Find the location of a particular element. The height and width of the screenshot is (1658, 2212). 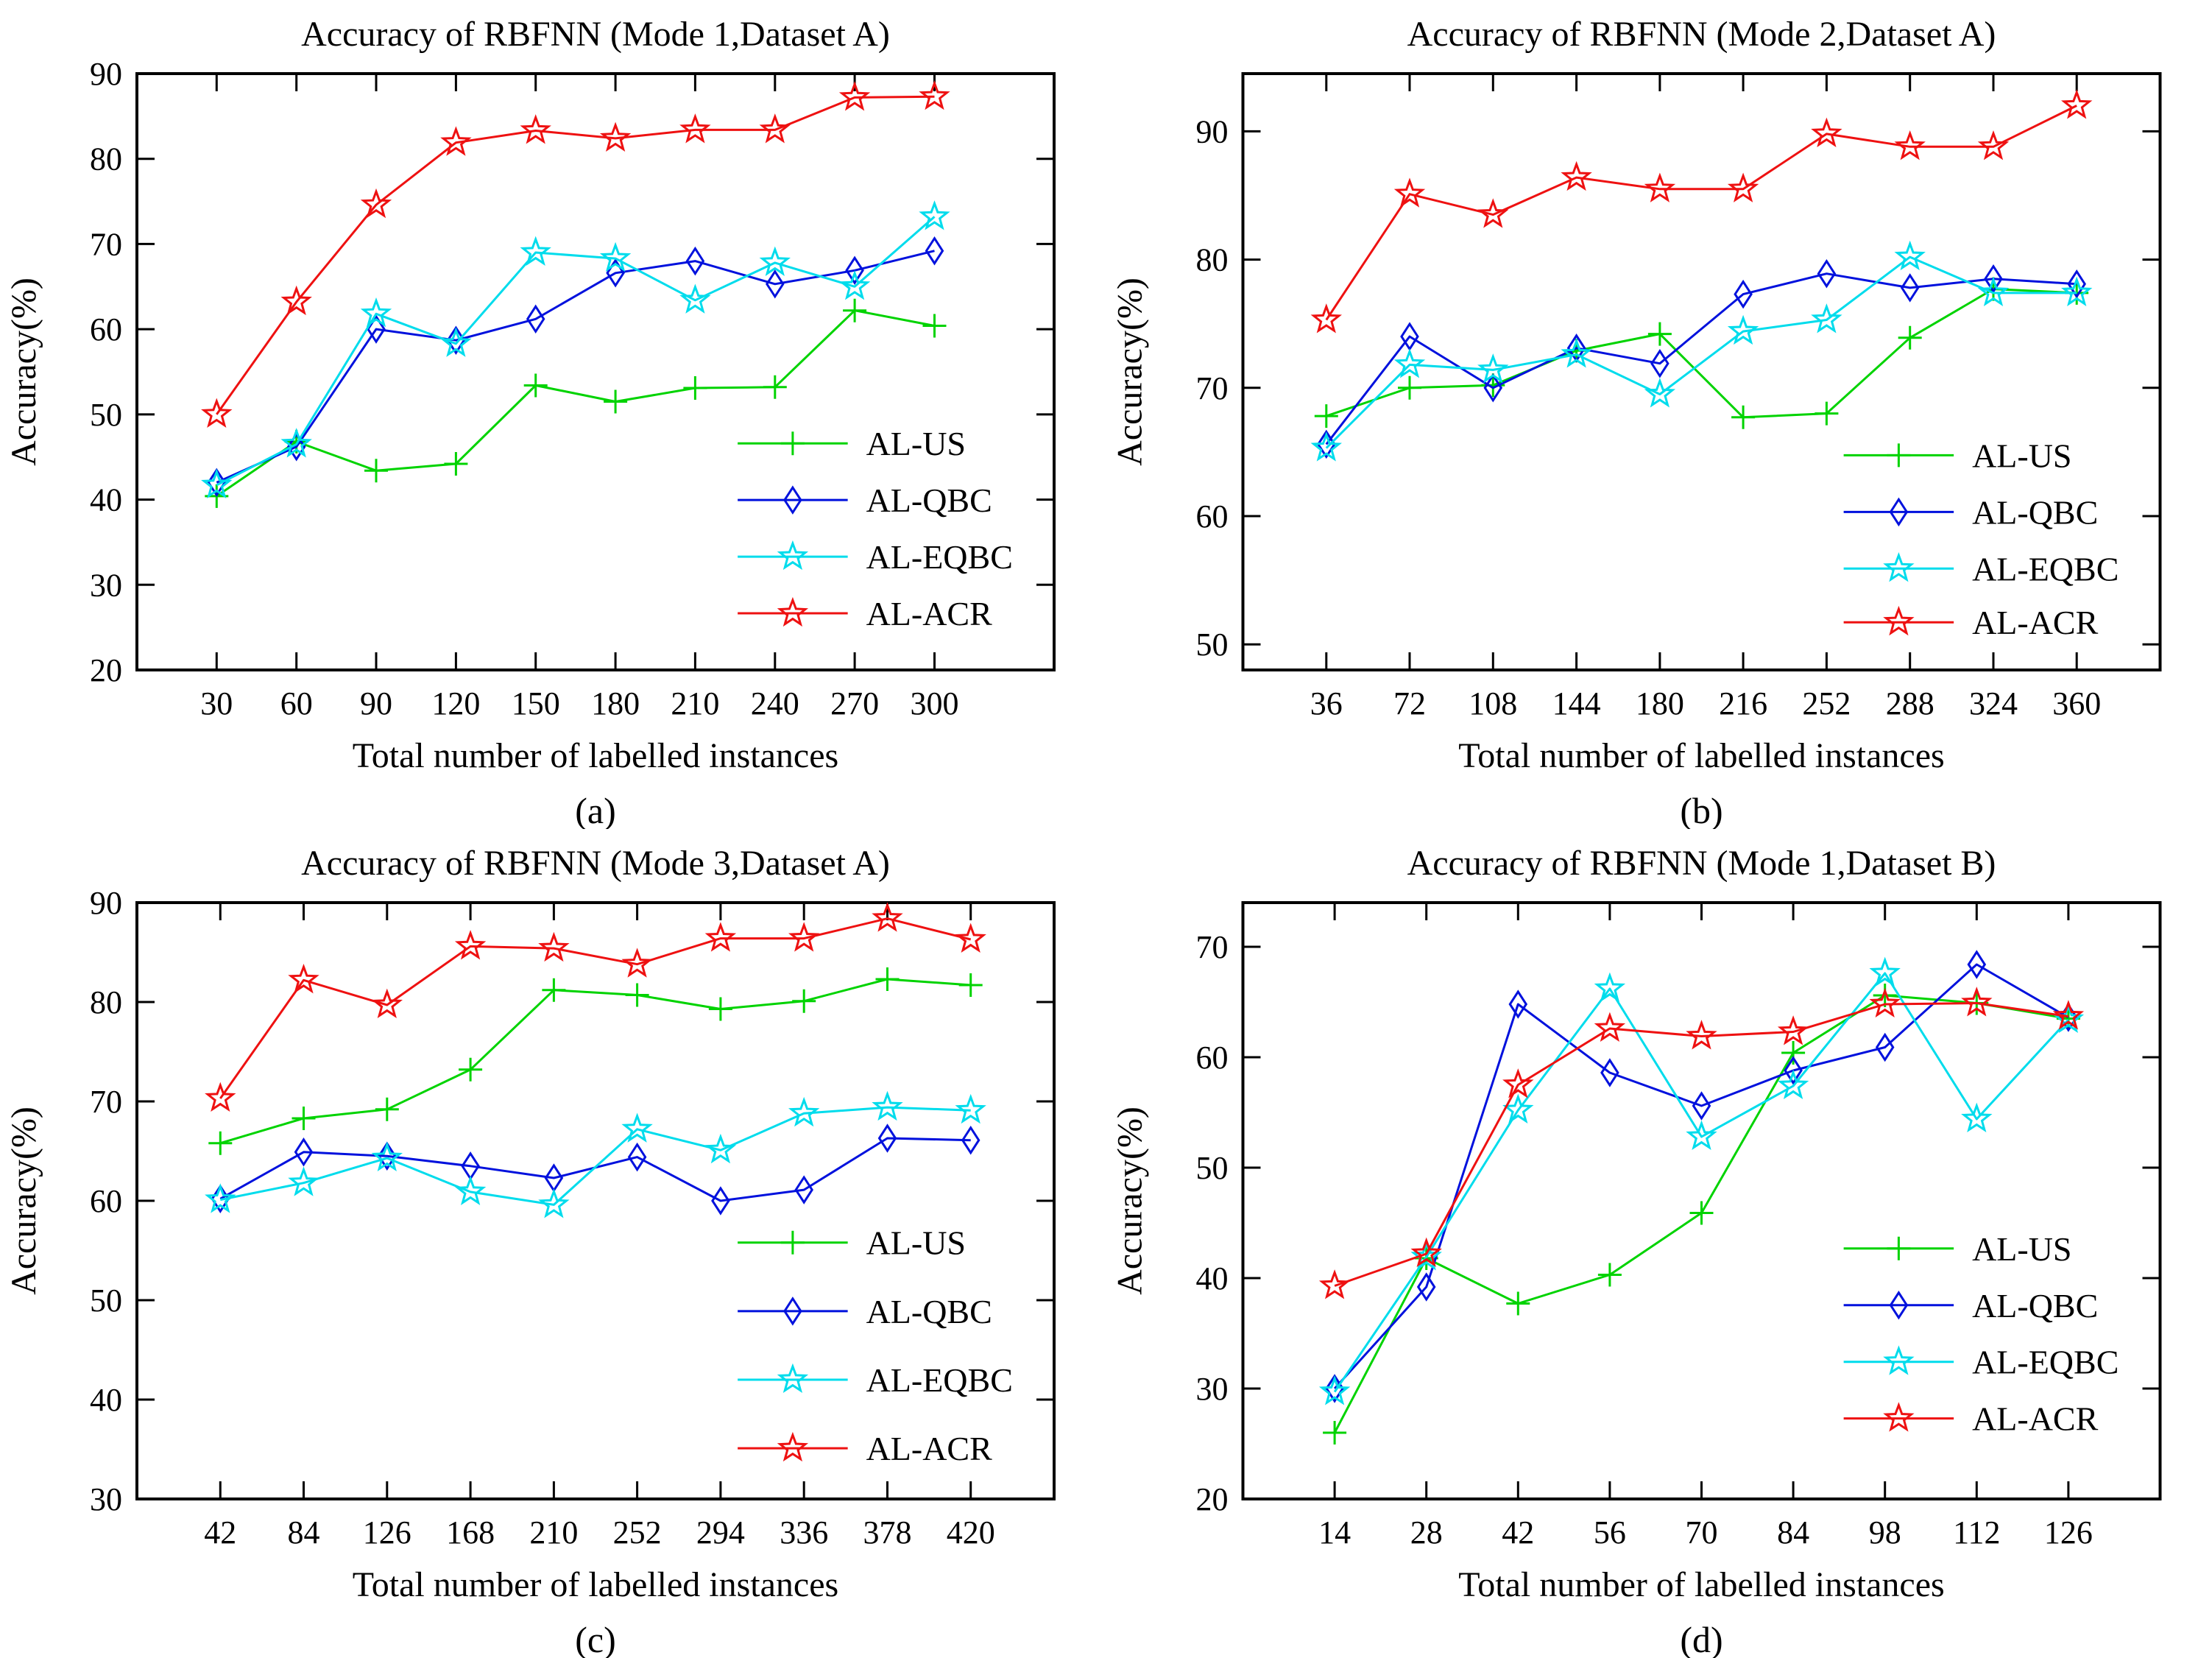

x-tick-label: 288 is located at coordinates (1910, 703).